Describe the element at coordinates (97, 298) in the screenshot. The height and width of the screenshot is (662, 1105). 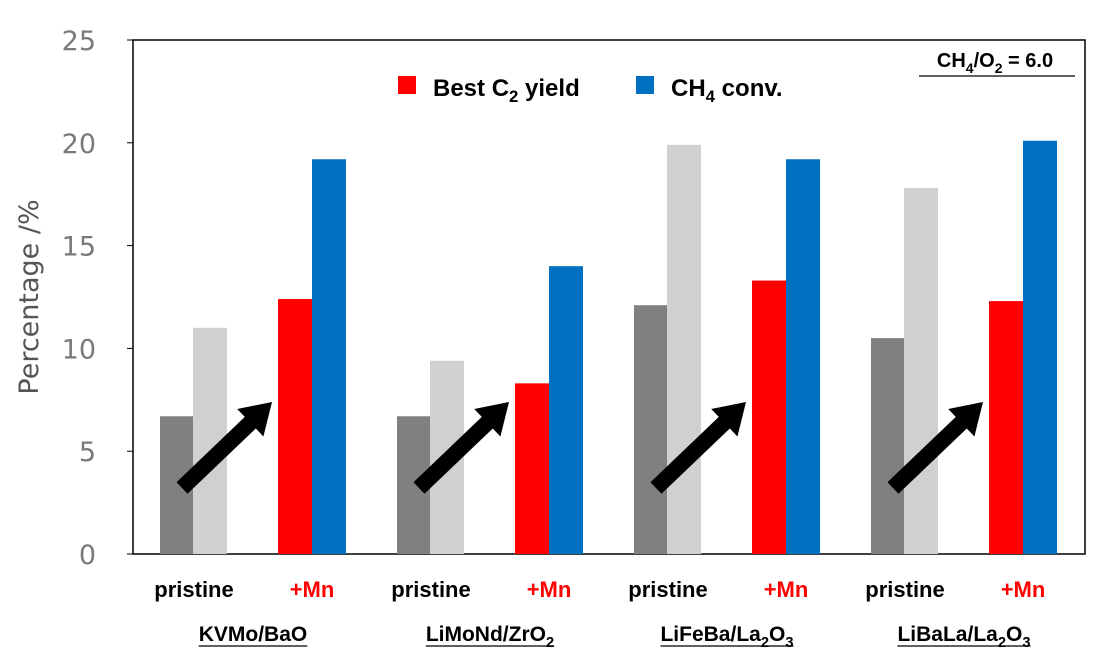
I see `y-axis-ticks: 0 5 10 15 20 25` at that location.